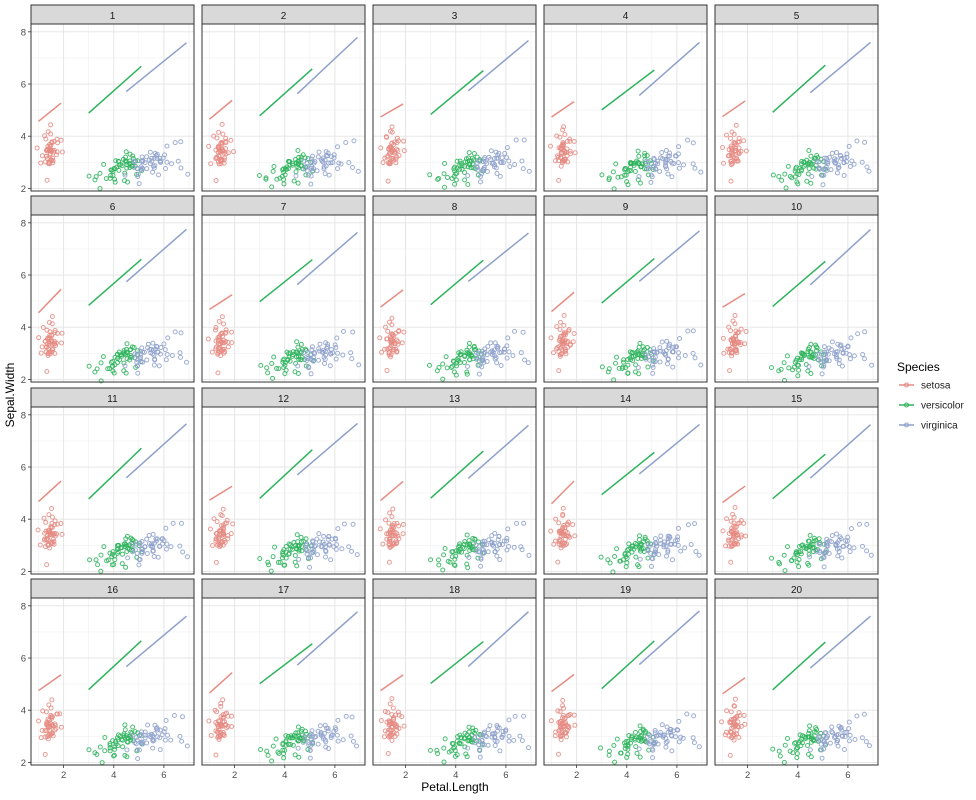  I want to click on x-tick-label: 6, so click(163, 775).